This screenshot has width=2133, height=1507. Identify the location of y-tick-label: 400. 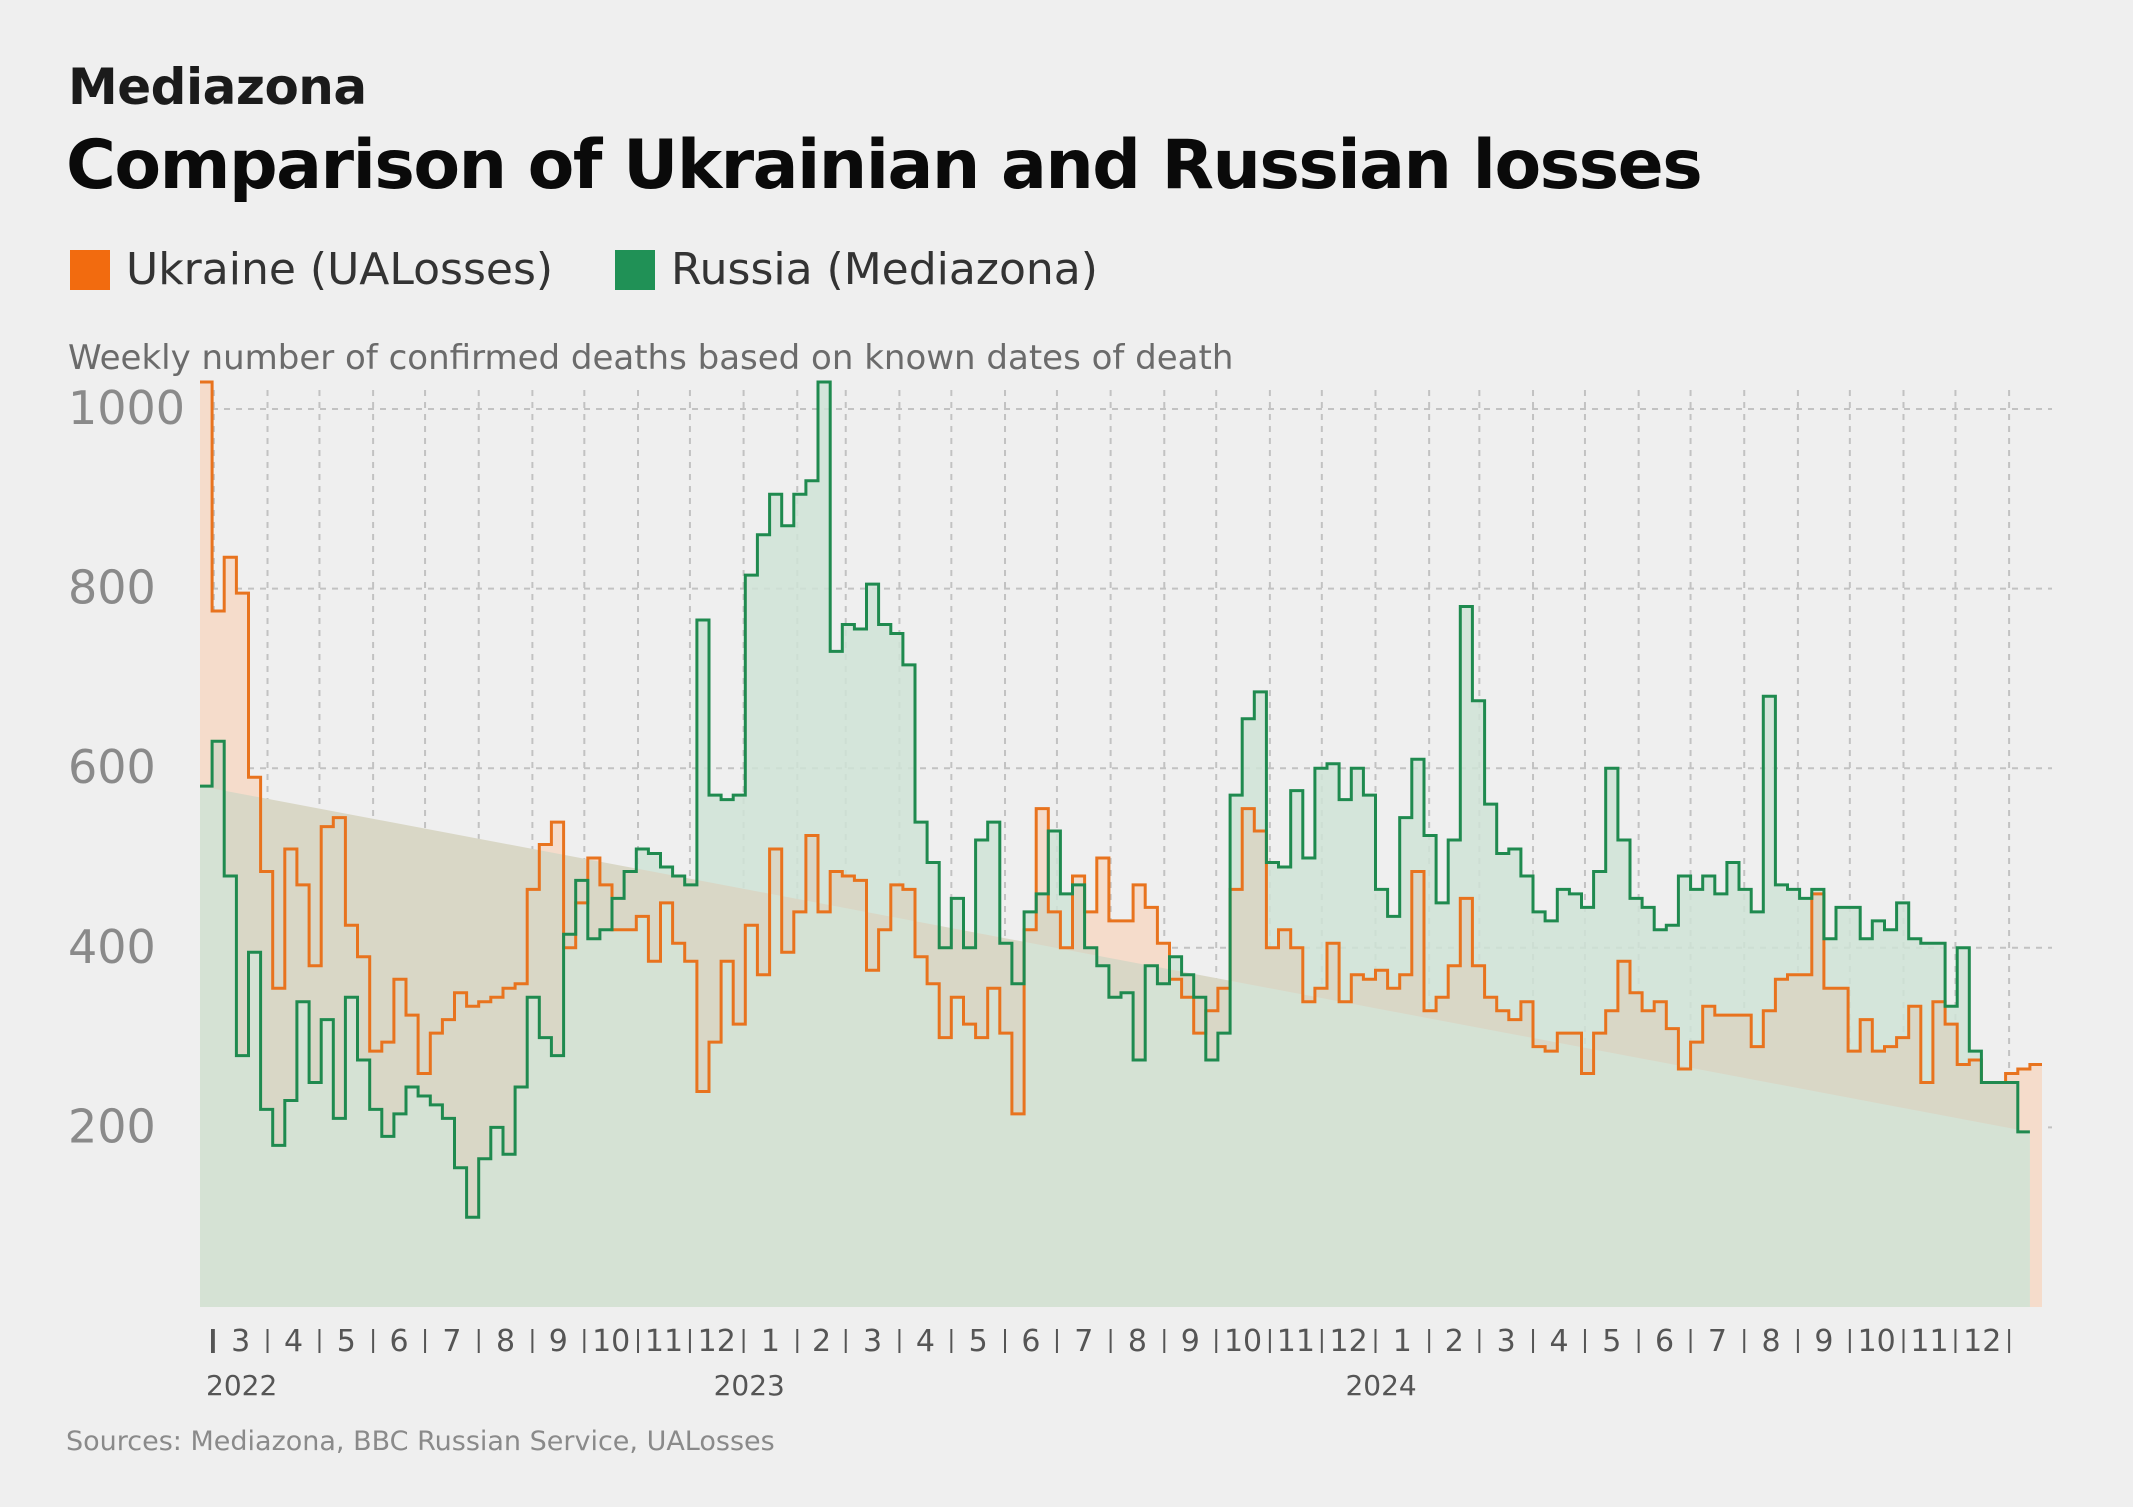
(112, 947).